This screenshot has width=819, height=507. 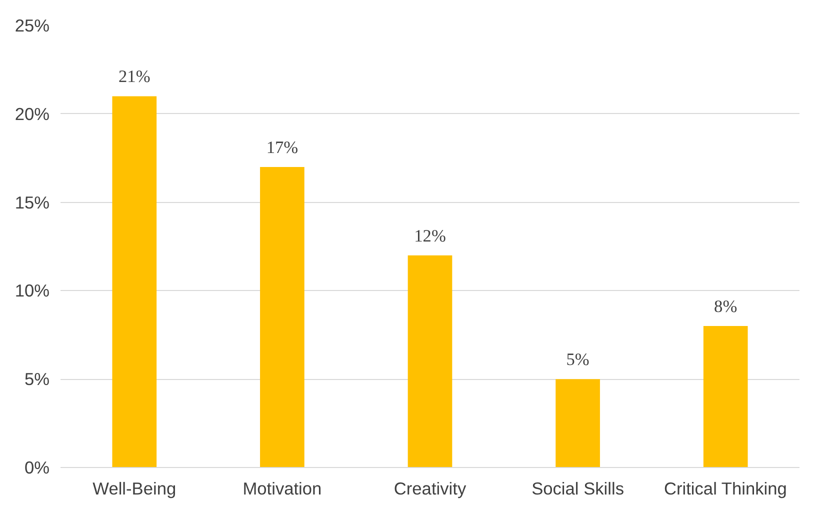 I want to click on data-label: 21%, so click(x=134, y=76).